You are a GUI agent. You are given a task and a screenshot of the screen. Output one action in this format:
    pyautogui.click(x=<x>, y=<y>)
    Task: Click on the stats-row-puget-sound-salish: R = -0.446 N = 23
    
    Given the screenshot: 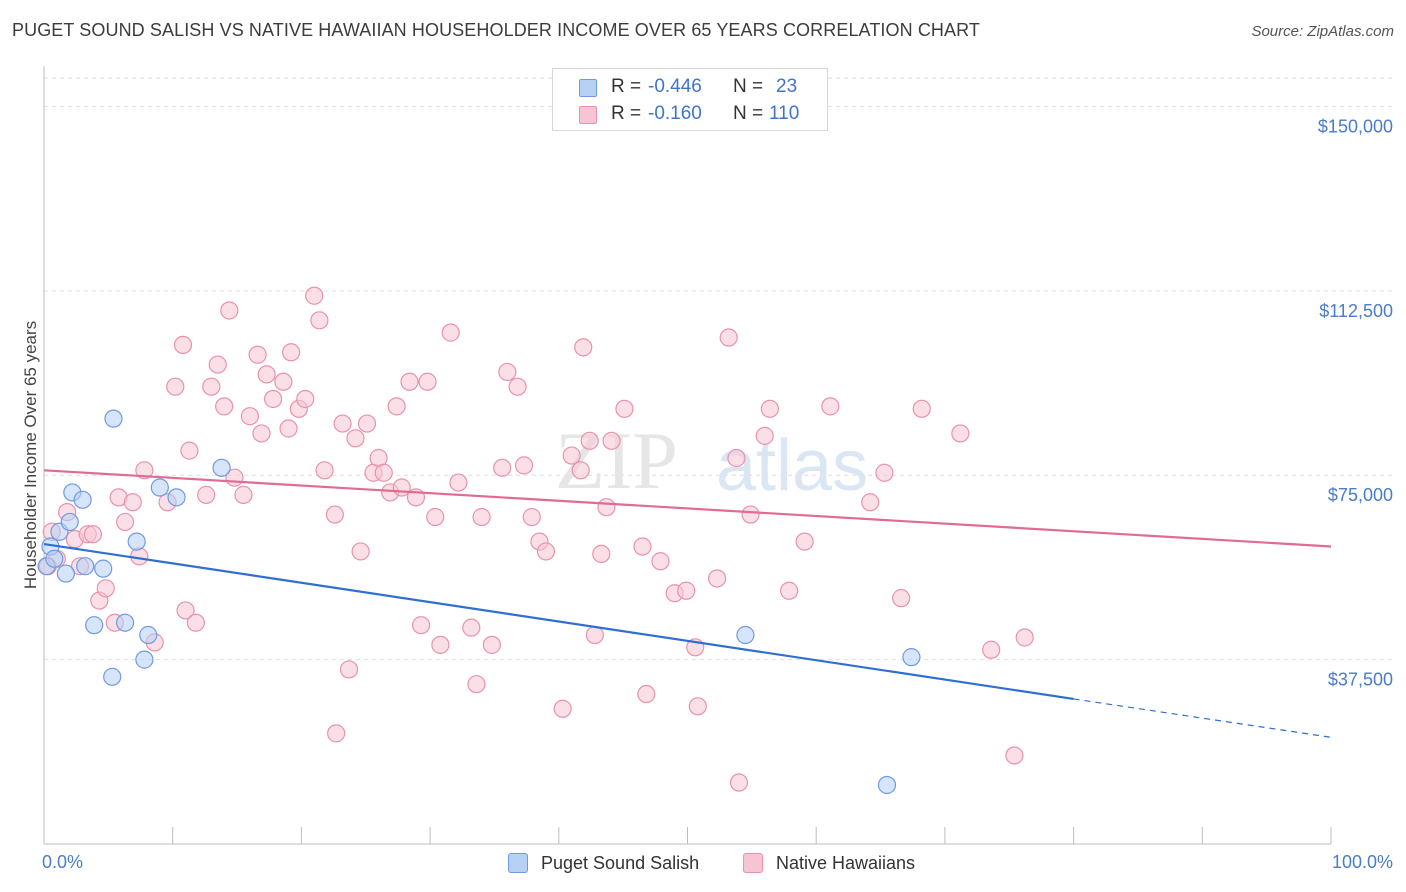 What is the action you would take?
    pyautogui.click(x=690, y=87)
    